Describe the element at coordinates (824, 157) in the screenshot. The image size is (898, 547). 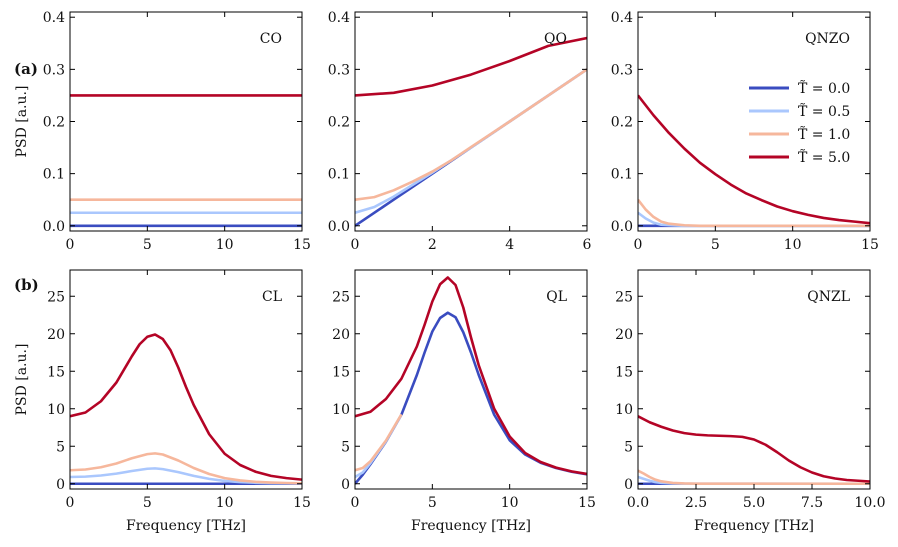
I see `legend-label-3: T̃ = 5.0` at that location.